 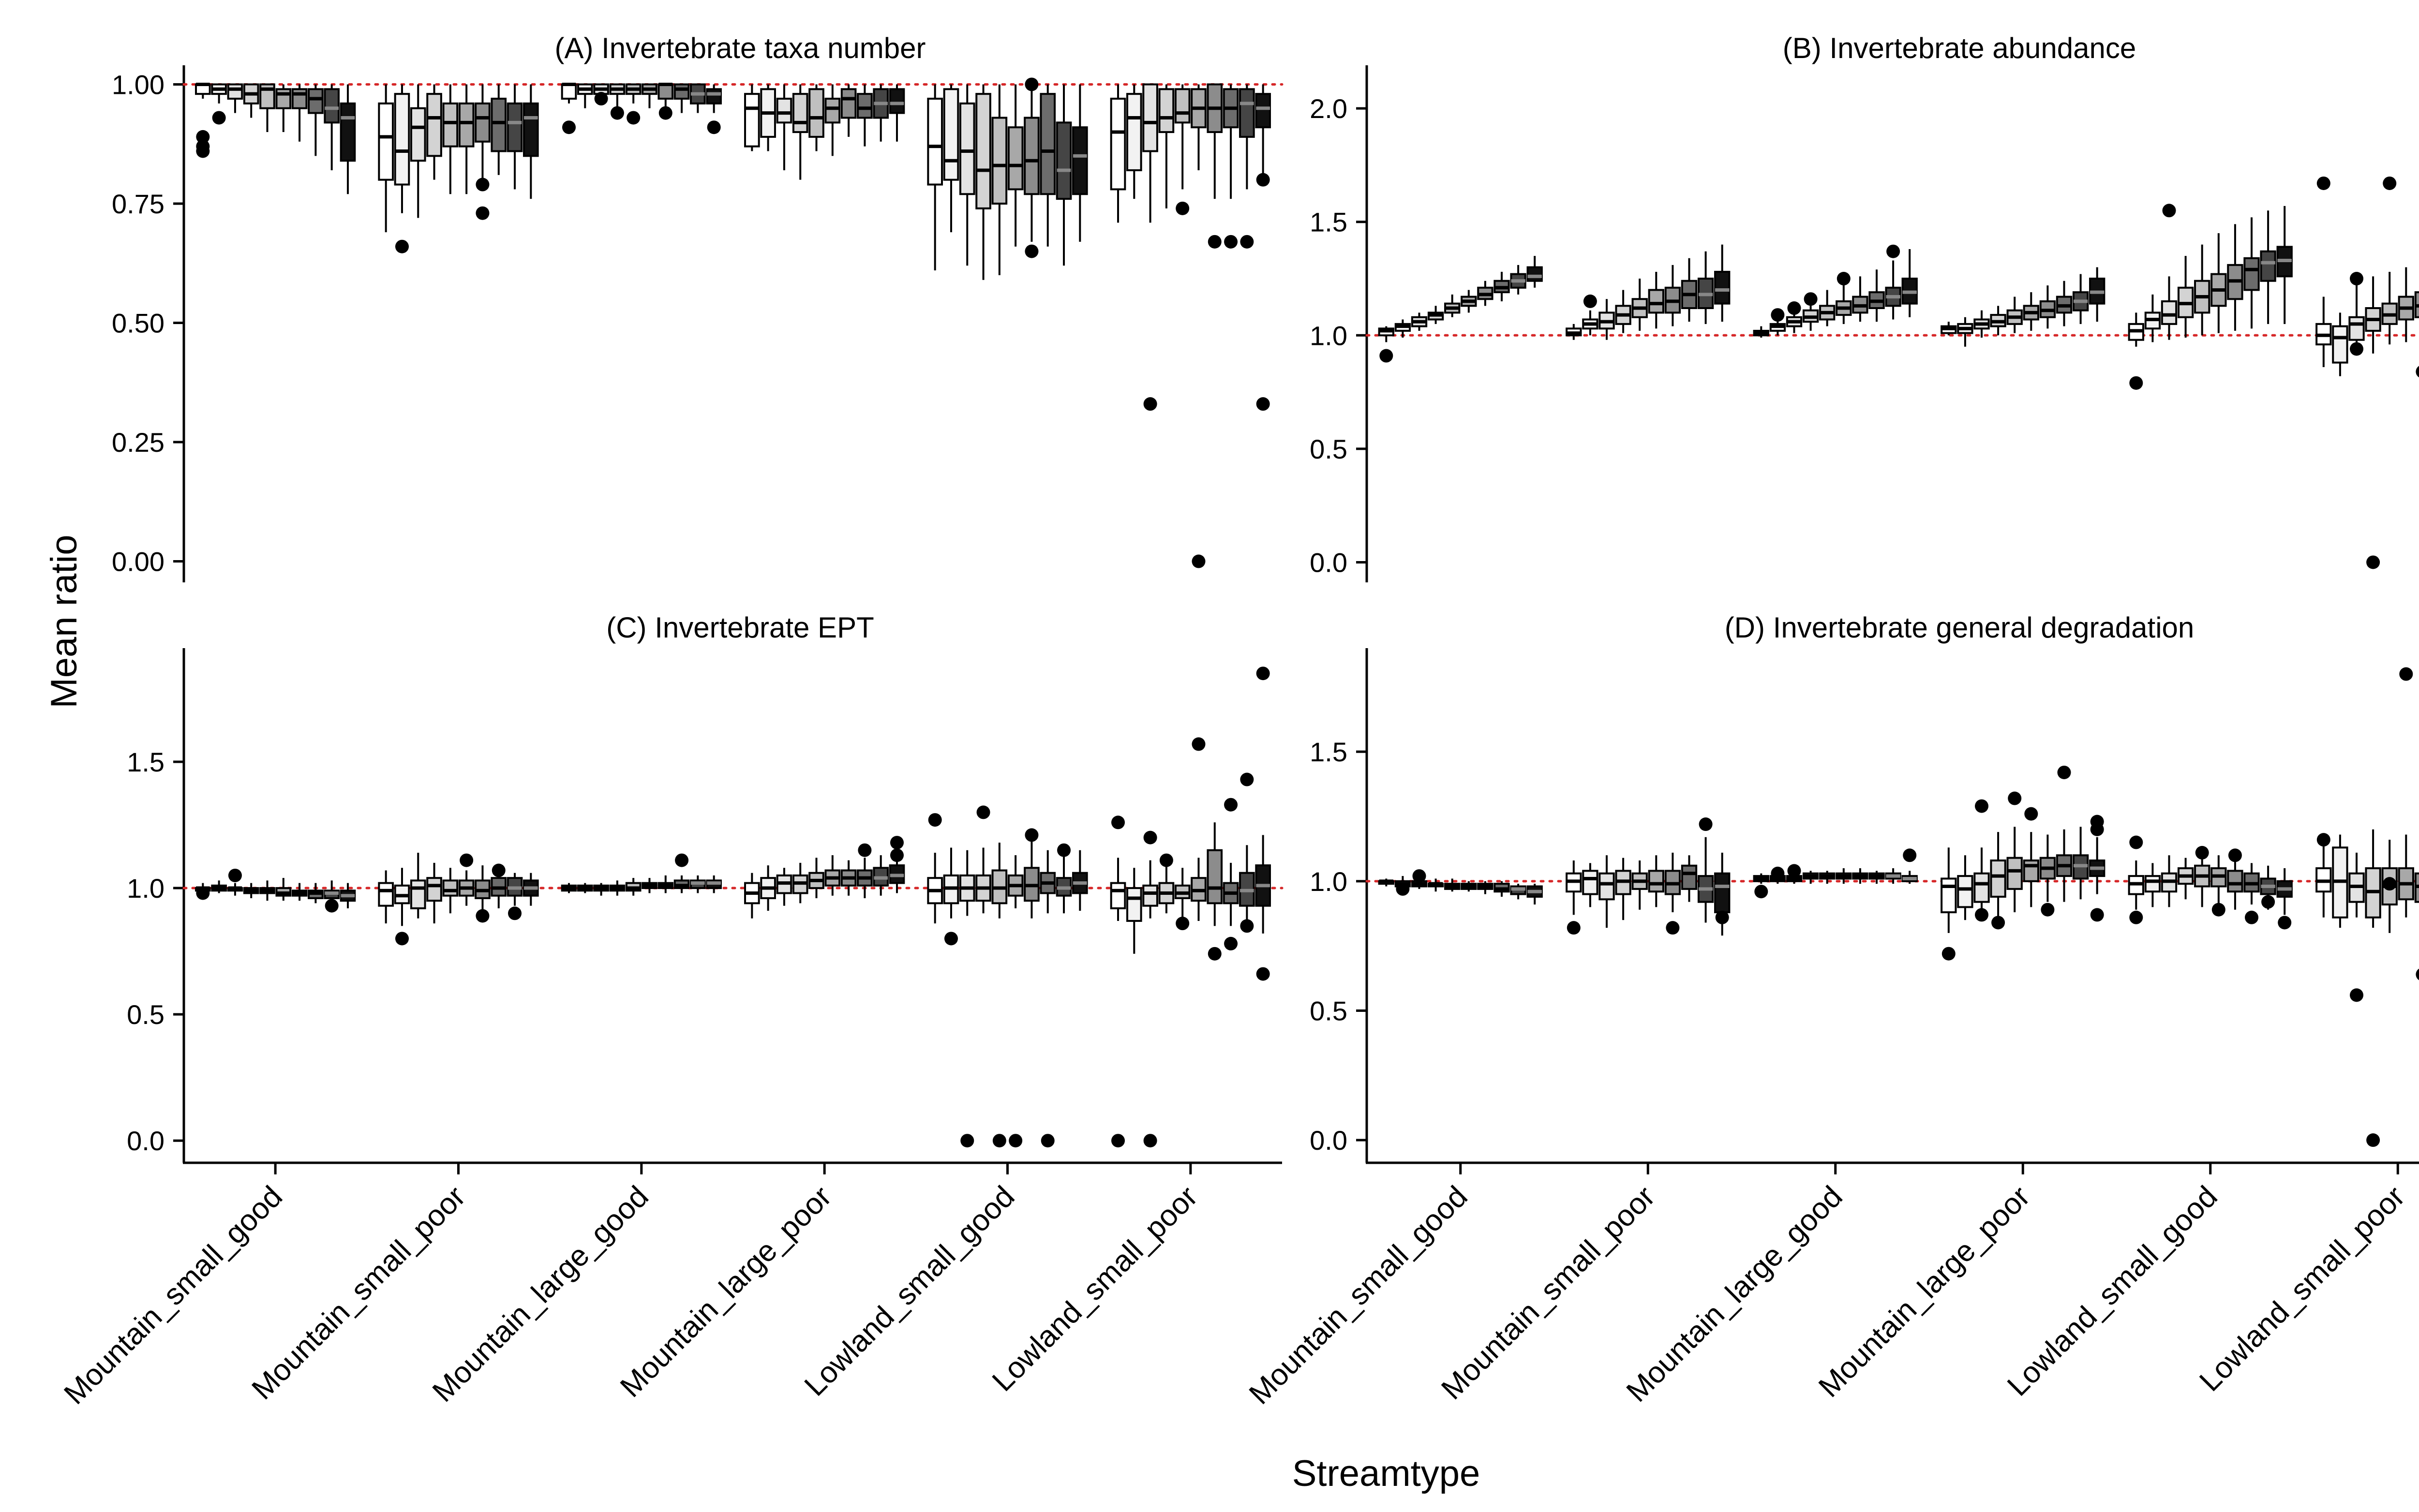 I want to click on panel-c-y-tick-label: 0.5, so click(x=145, y=1014).